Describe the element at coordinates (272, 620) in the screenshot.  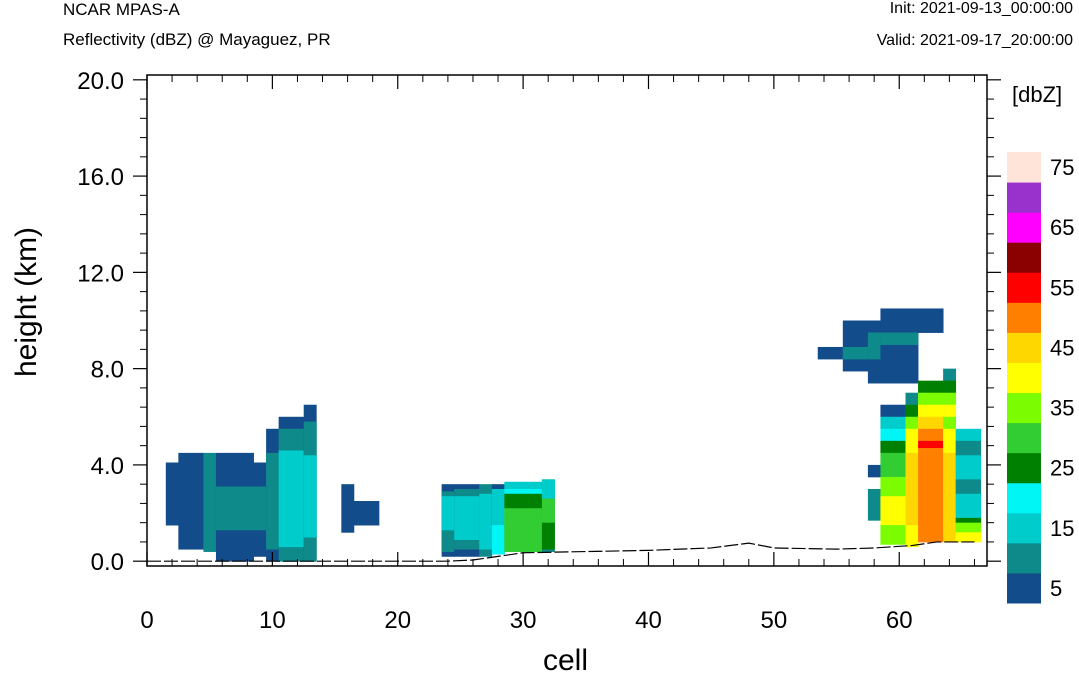
I see `x-tick-label: 10` at that location.